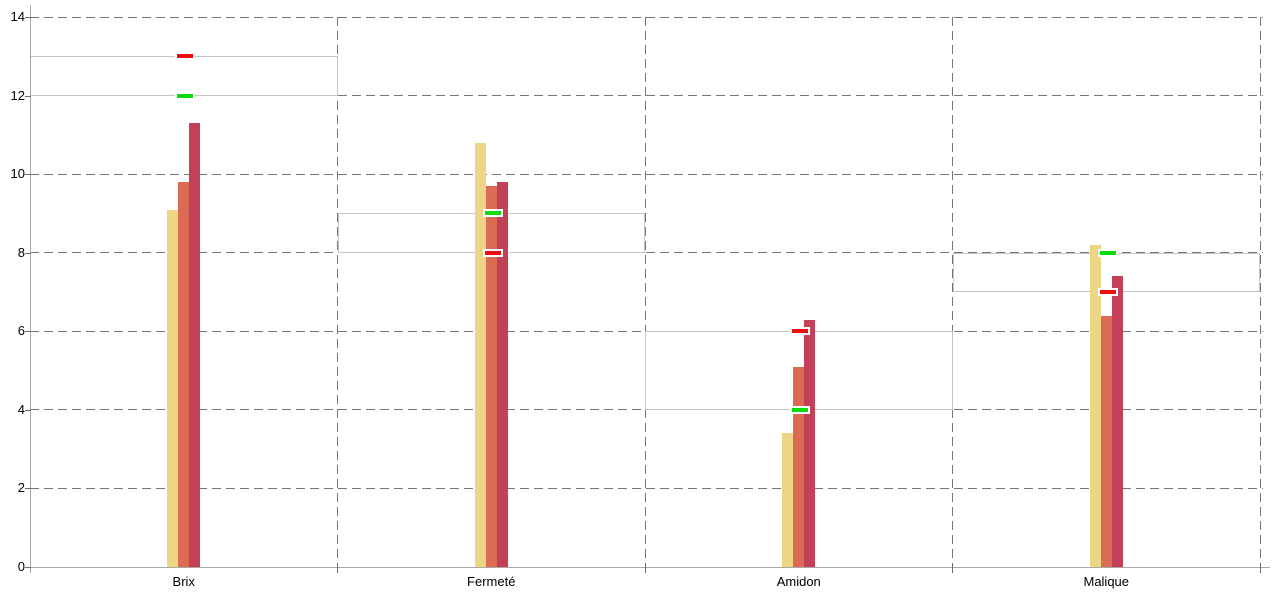  Describe the element at coordinates (184, 374) in the screenshot. I see `bar-orange-series-brix` at that location.